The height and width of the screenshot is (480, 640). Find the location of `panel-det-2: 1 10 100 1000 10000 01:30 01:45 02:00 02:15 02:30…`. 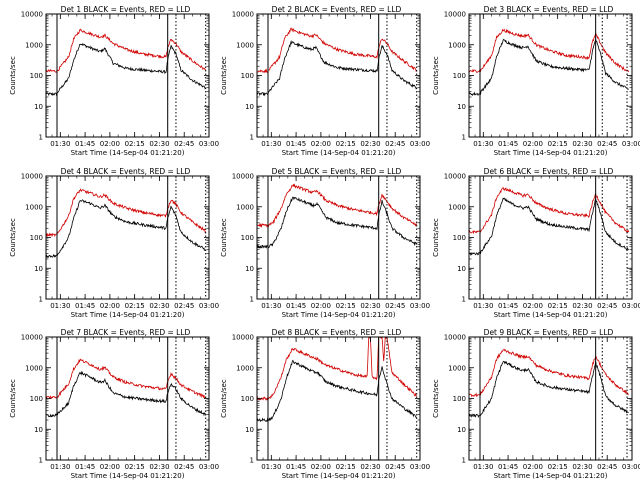

panel-det-2: 1 10 100 1000 10000 01:30 01:45 02:00 02:15 02:30… is located at coordinates (325, 81).